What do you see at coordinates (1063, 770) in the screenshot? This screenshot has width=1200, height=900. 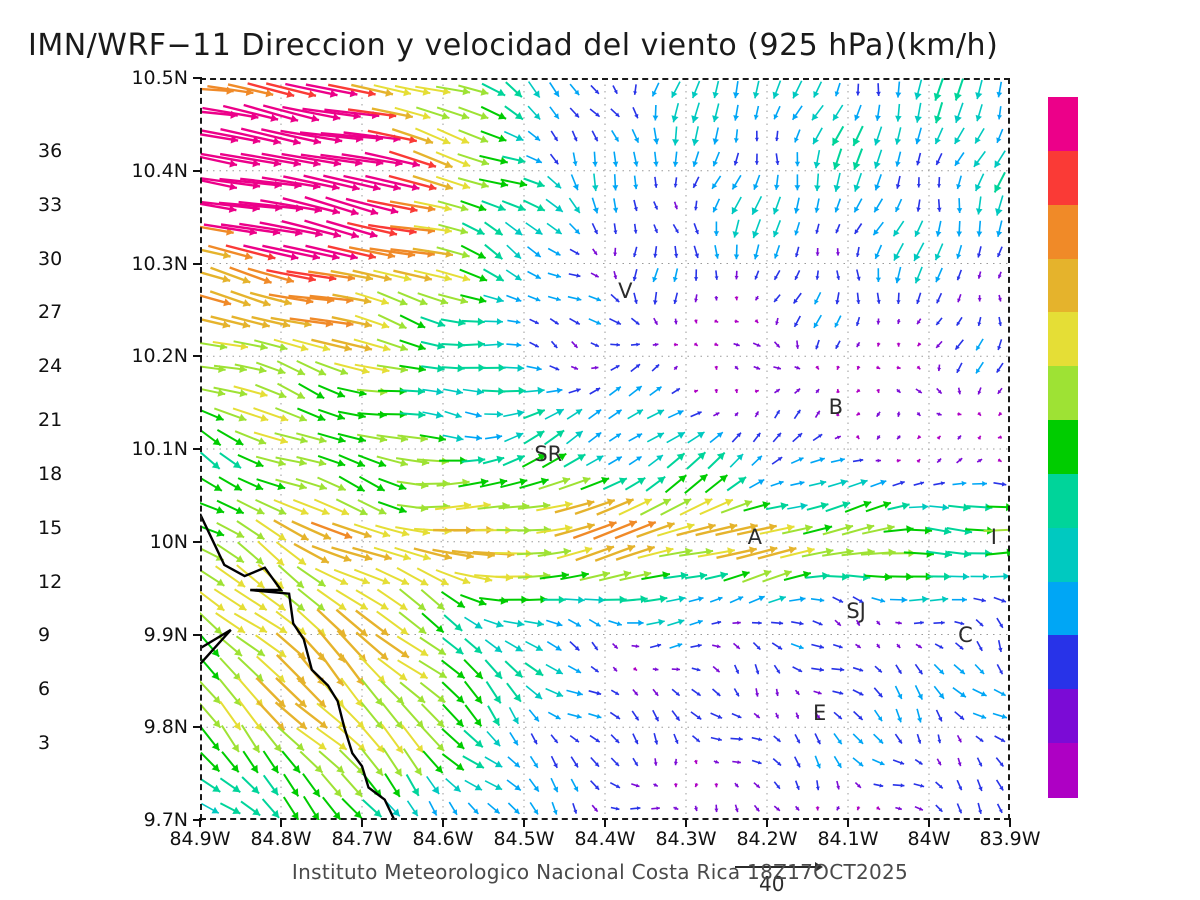 I see `colorbar-band` at bounding box center [1063, 770].